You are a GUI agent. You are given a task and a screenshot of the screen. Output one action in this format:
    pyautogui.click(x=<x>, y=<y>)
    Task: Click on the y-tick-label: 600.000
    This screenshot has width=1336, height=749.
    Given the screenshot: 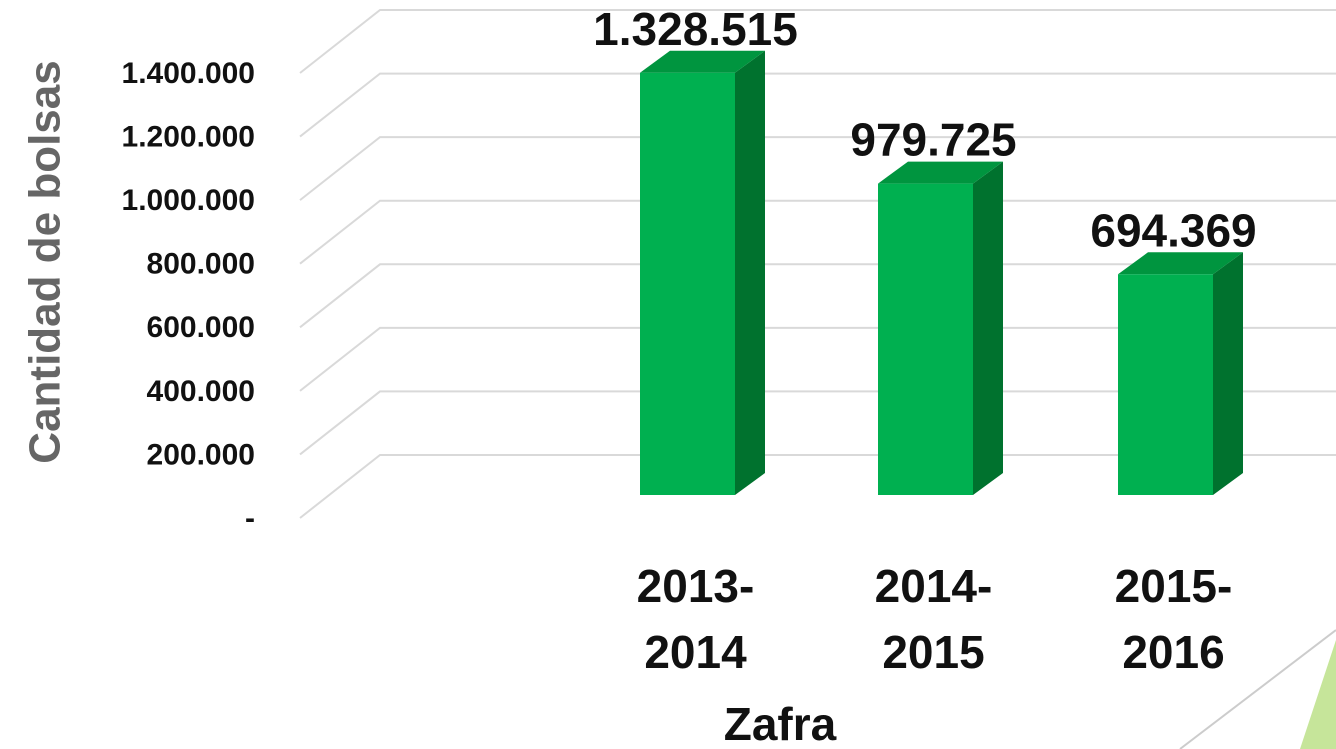 What is the action you would take?
    pyautogui.click(x=201, y=327)
    